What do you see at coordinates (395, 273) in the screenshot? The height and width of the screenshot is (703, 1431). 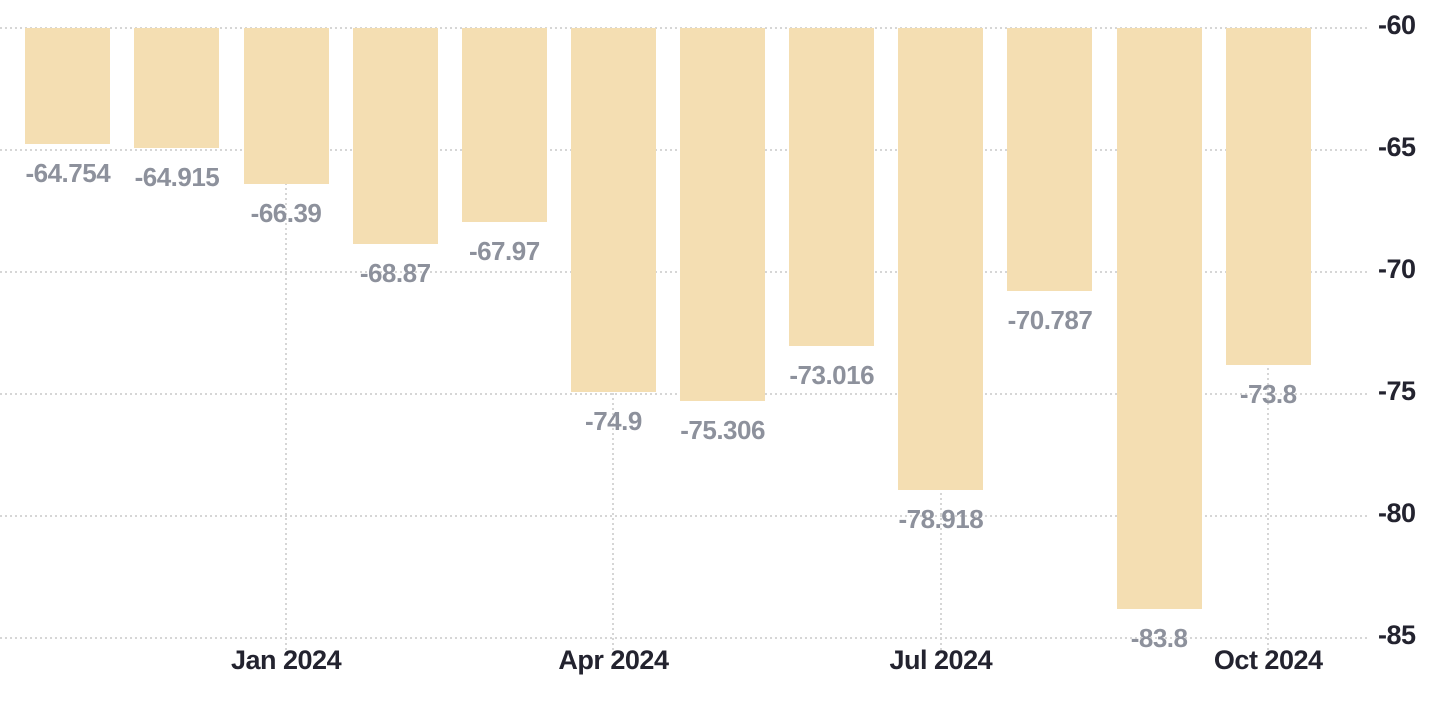 I see `bar-value-label: -68.87` at bounding box center [395, 273].